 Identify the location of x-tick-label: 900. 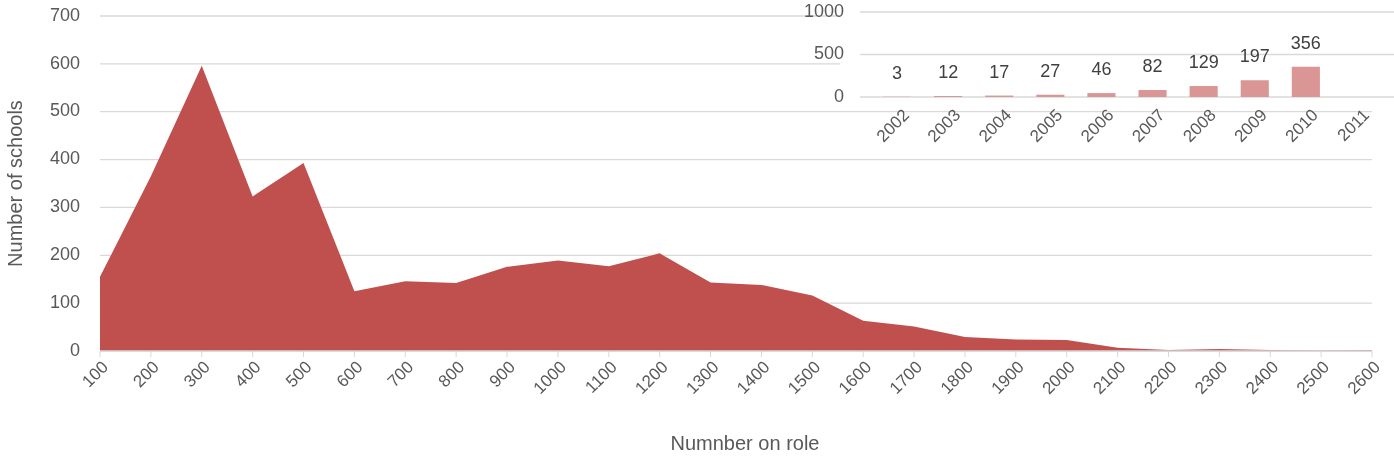
(502, 374).